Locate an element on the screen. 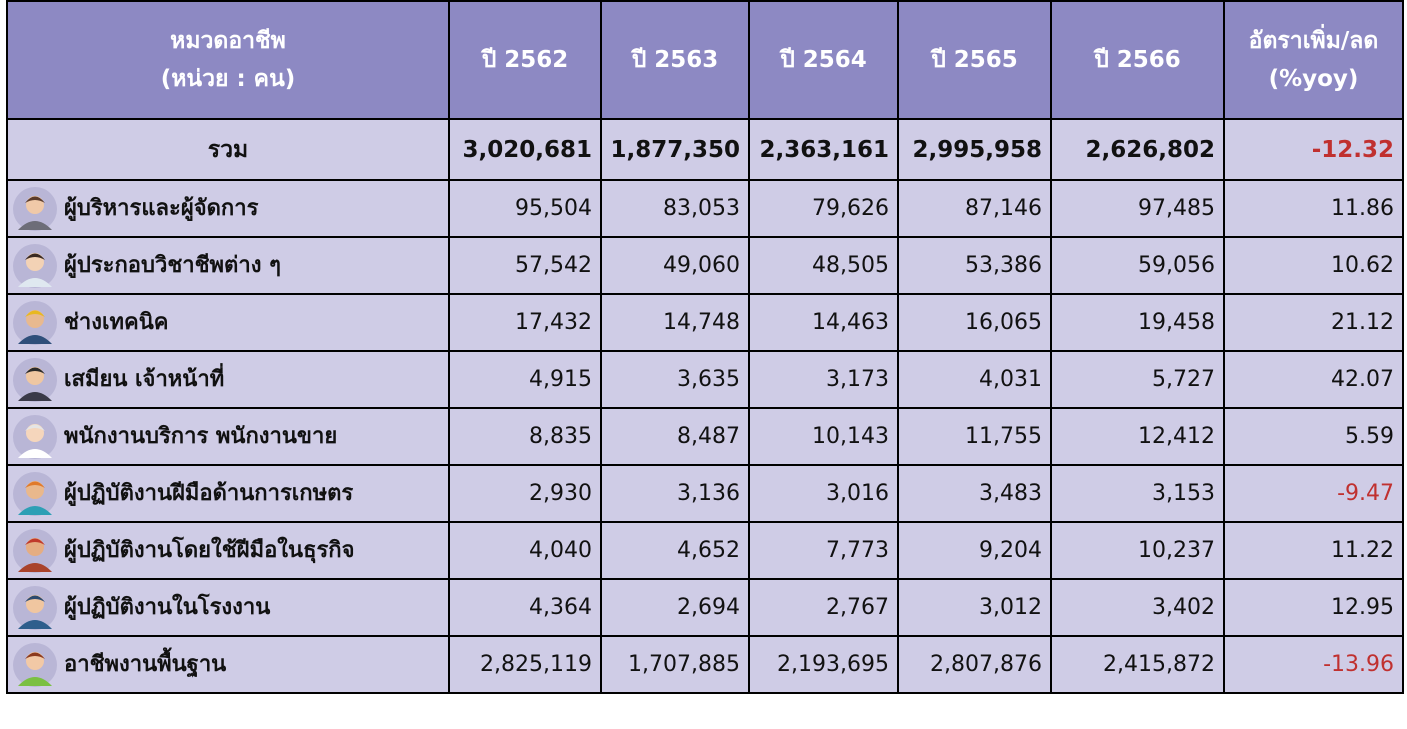 The image size is (1407, 729). value-cell: 9,204 is located at coordinates (974, 550).